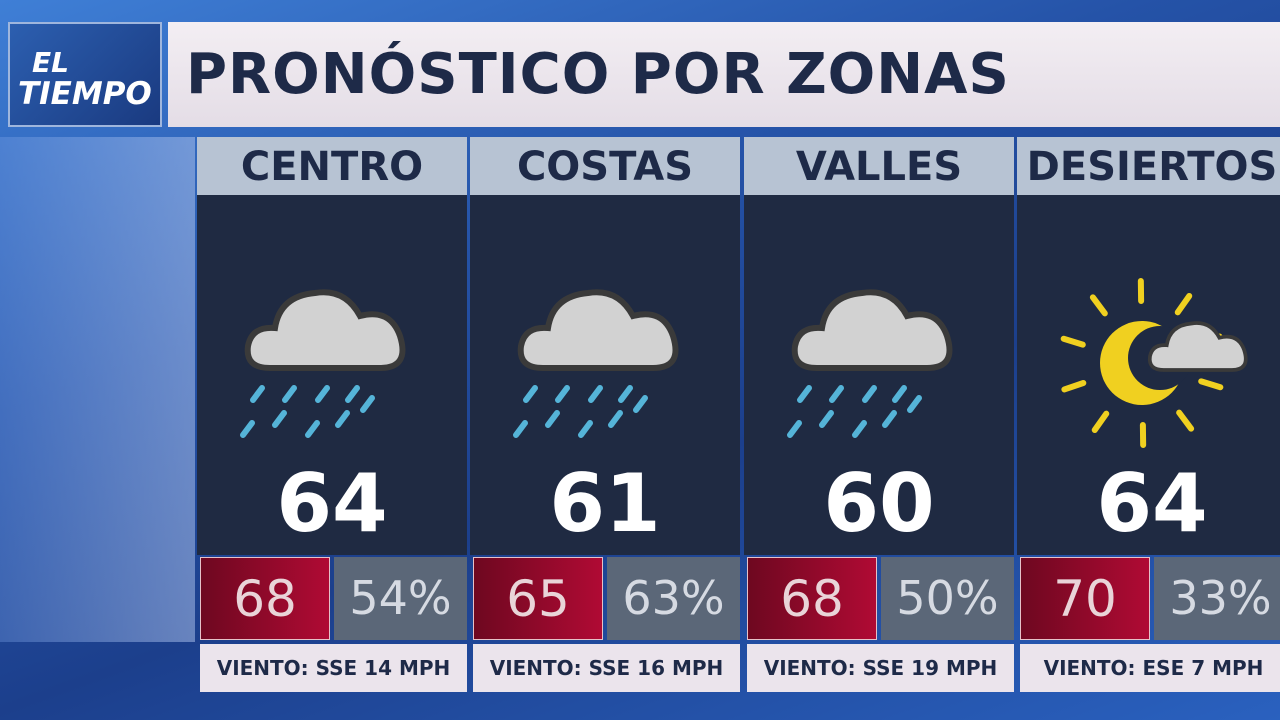 This screenshot has width=1280, height=720. Describe the element at coordinates (1148, 166) in the screenshot. I see `zone-name: DESIERTOS` at that location.